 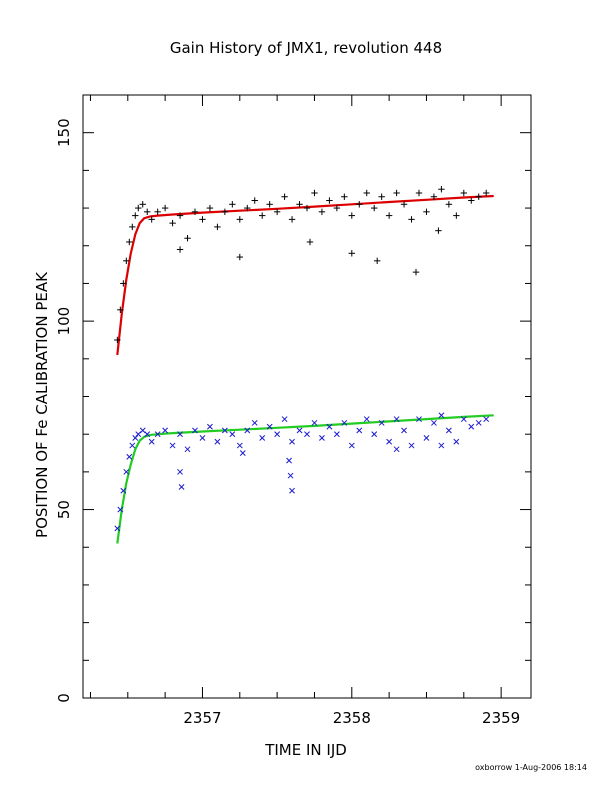 I want to click on y-tick-label: 50, so click(x=64, y=509).